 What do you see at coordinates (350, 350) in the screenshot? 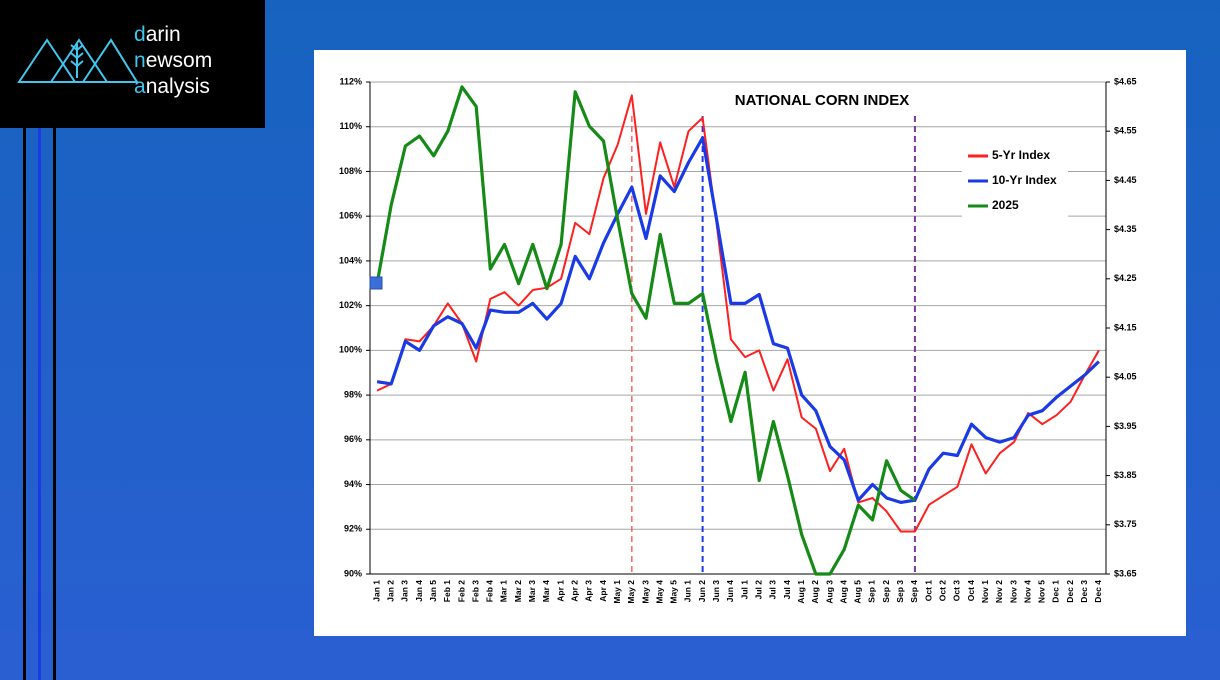
I see `y-tick-label: 100%` at bounding box center [350, 350].